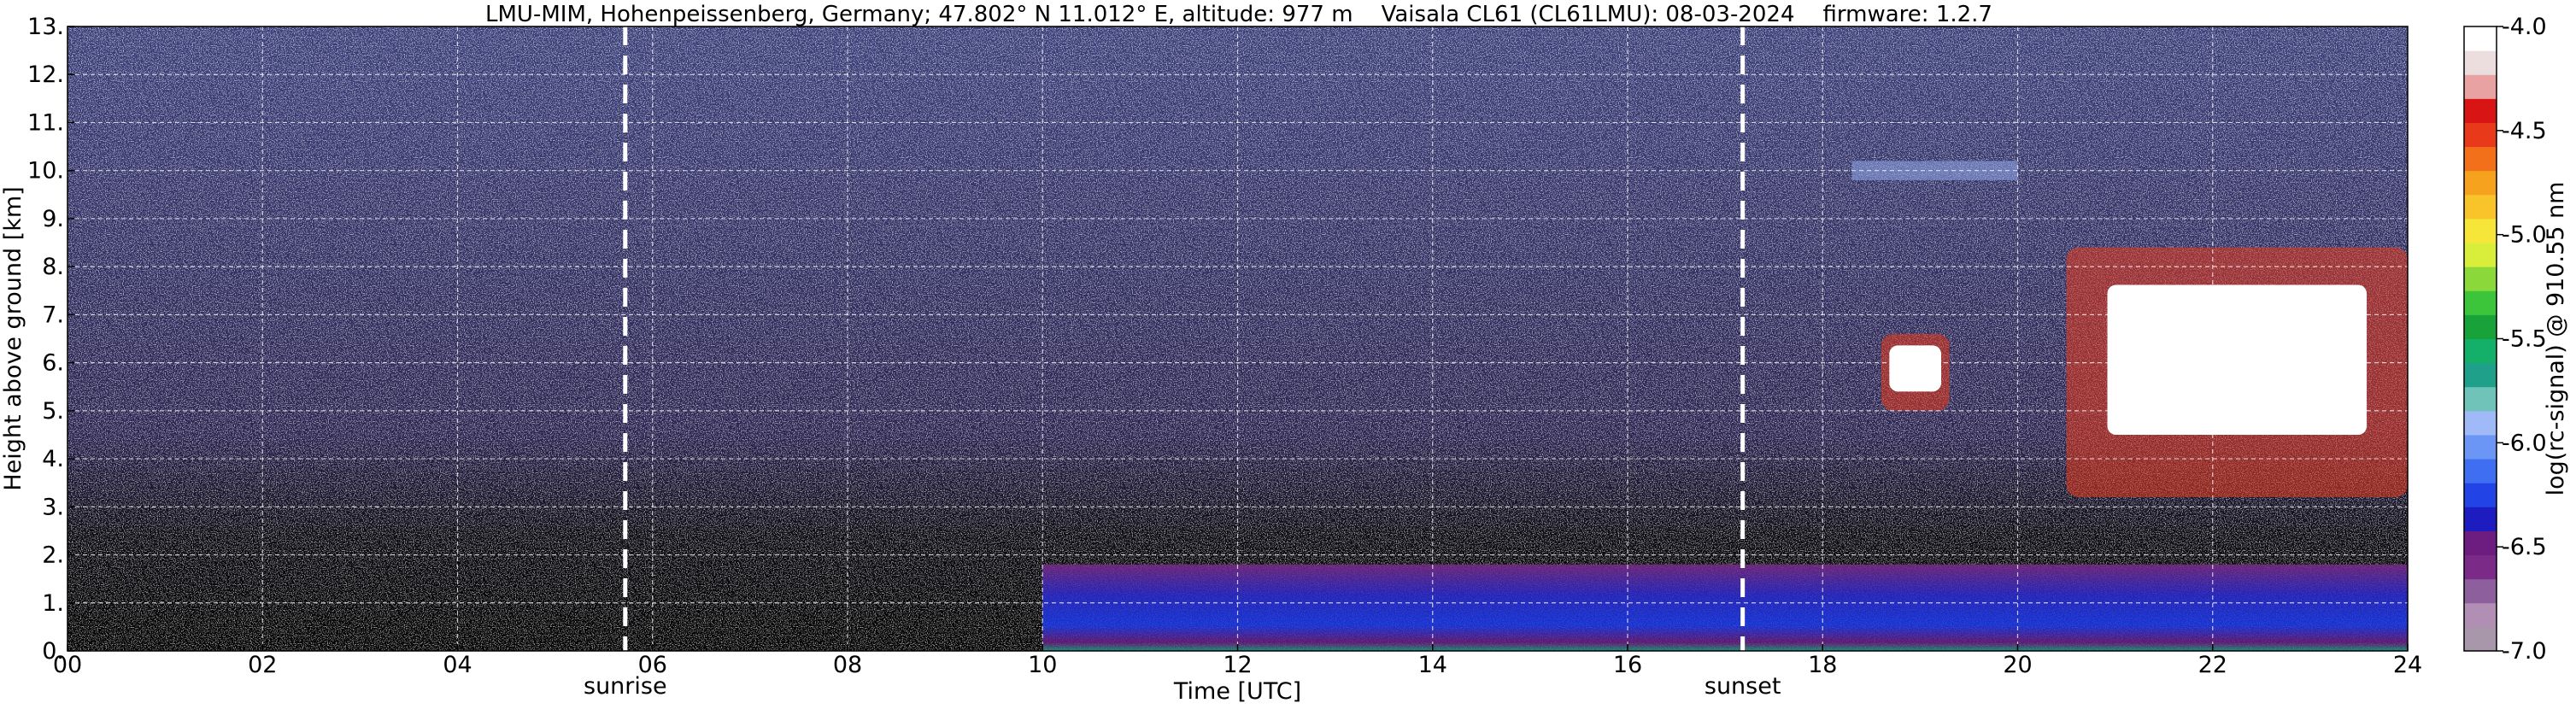 The height and width of the screenshot is (709, 2576). I want to click on y-tick-label: 10., so click(45, 171).